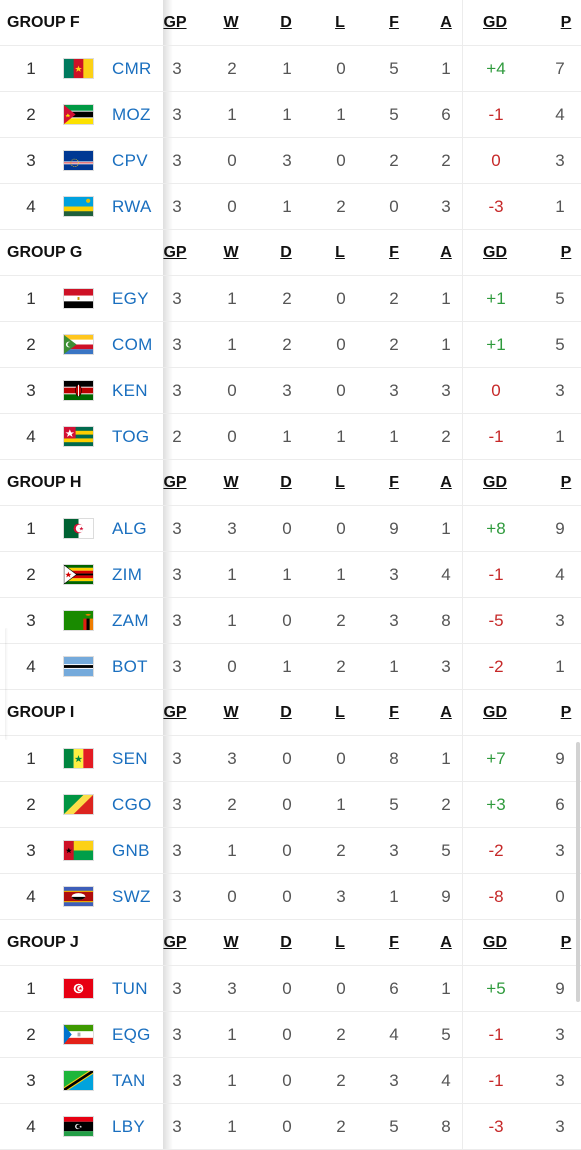 Image resolution: width=581 pixels, height=1150 pixels. What do you see at coordinates (290, 805) in the screenshot?
I see `table-row: 2 CGO 3 2 0 1 5 2 +3 6` at bounding box center [290, 805].